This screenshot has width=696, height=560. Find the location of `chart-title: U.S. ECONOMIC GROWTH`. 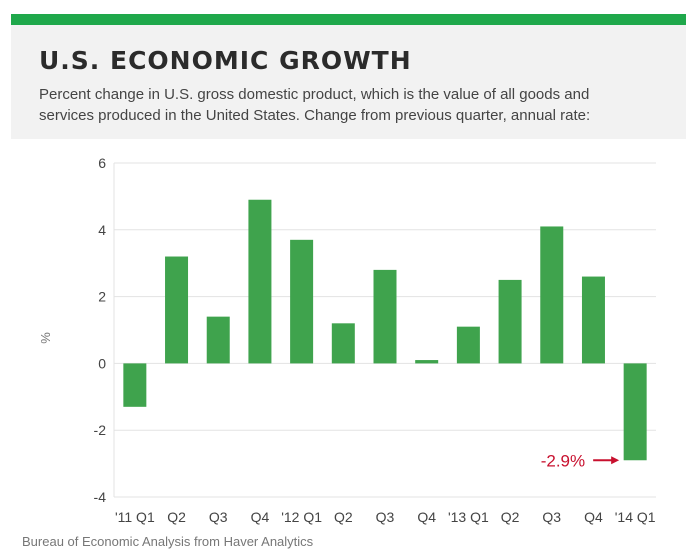

chart-title: U.S. ECONOMIC GROWTH is located at coordinates (225, 60).